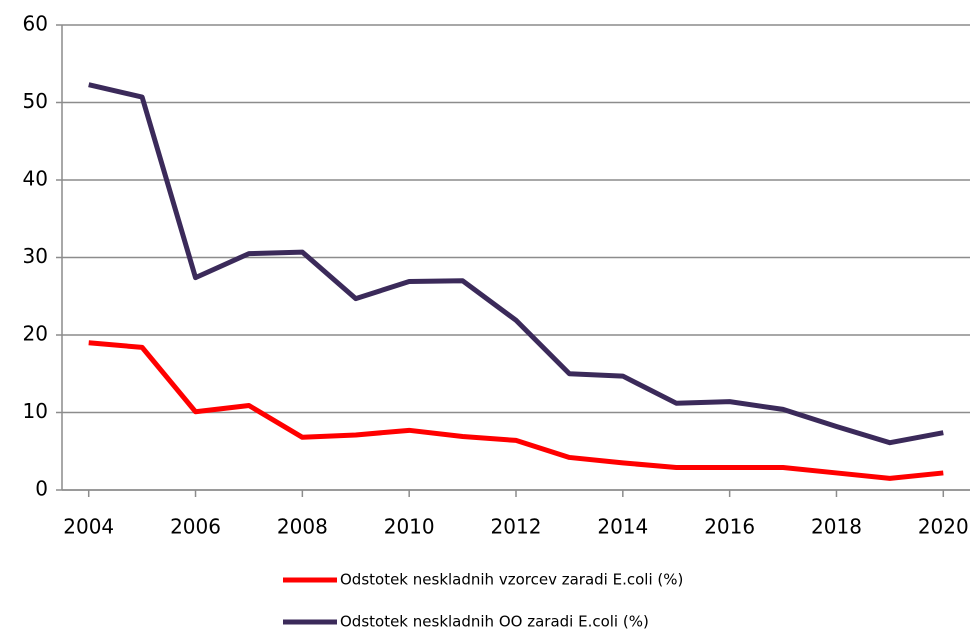 This screenshot has height=632, width=972. I want to click on x-tick-label: 2020, so click(943, 527).